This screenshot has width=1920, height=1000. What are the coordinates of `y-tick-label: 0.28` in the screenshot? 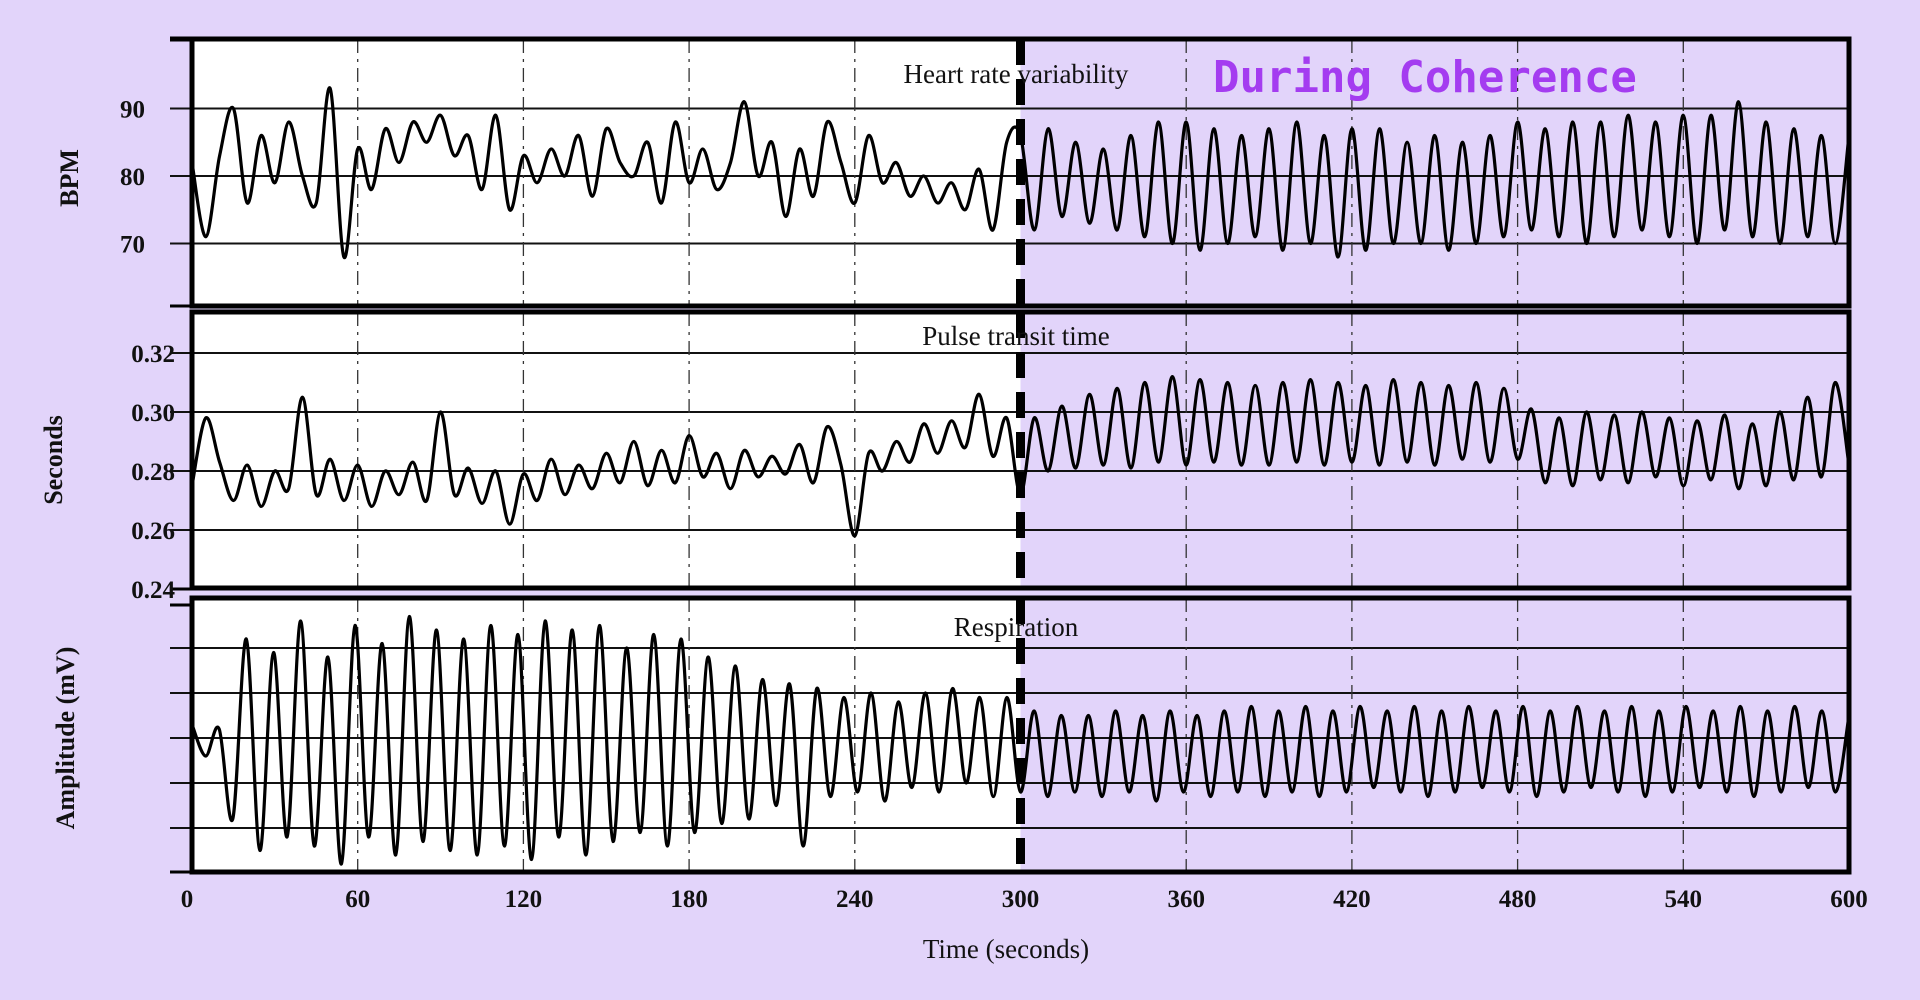 It's located at (153, 472).